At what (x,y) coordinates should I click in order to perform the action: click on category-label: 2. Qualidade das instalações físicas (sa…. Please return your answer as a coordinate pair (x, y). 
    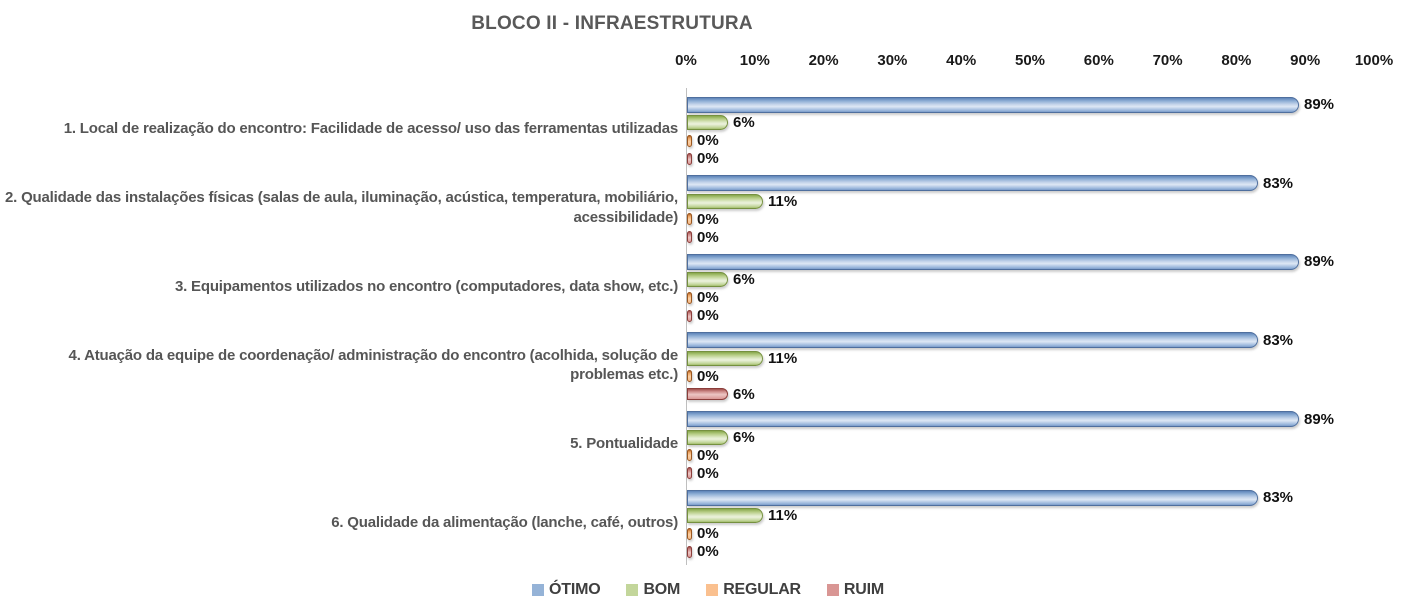
    Looking at the image, I should click on (341, 207).